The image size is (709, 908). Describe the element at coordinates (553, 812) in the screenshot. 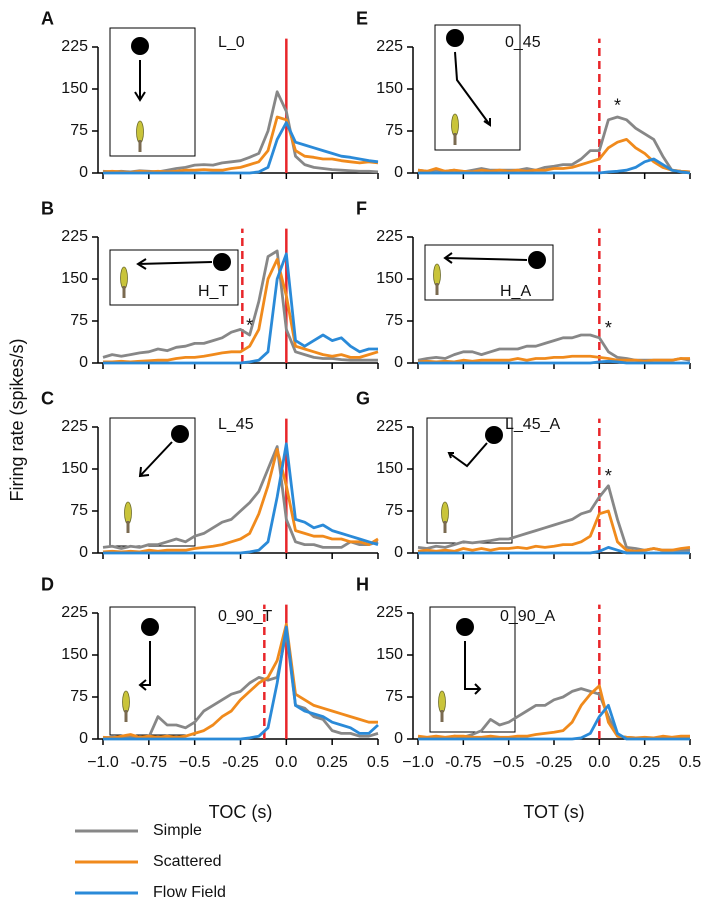

I see `x-axis-label: TOT (s)` at that location.